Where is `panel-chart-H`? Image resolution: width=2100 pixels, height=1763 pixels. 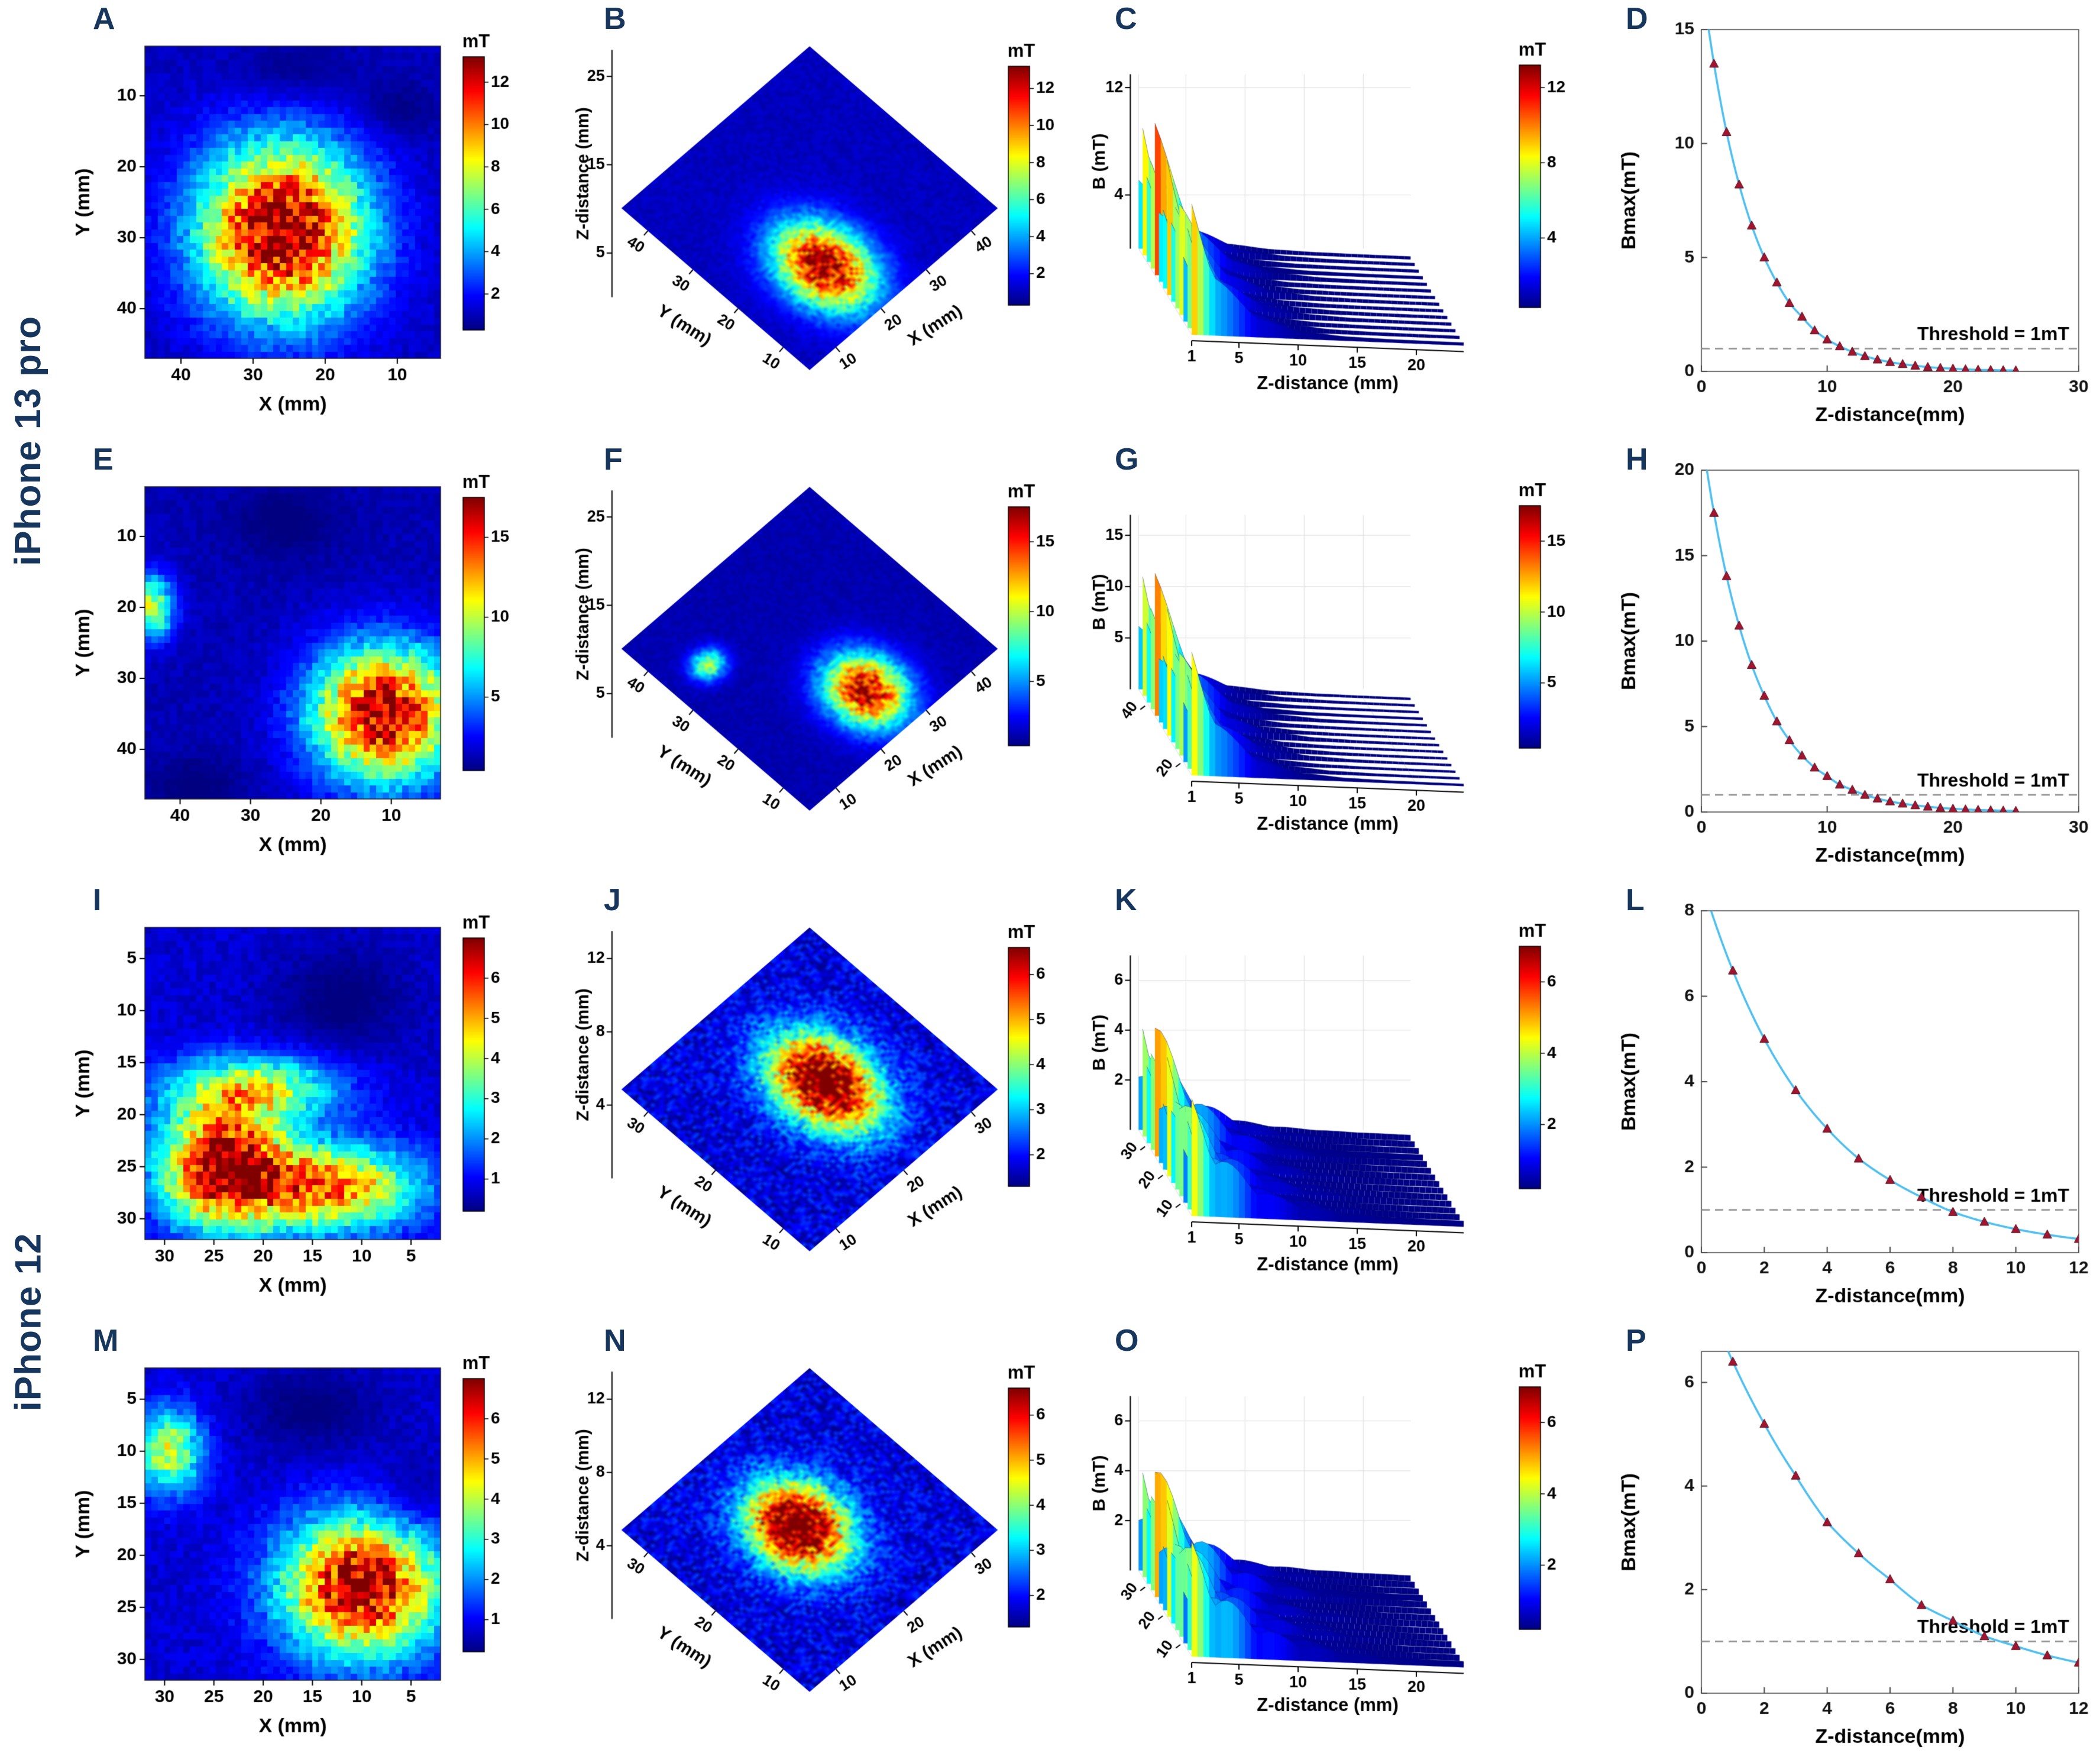 panel-chart-H is located at coordinates (1844, 661).